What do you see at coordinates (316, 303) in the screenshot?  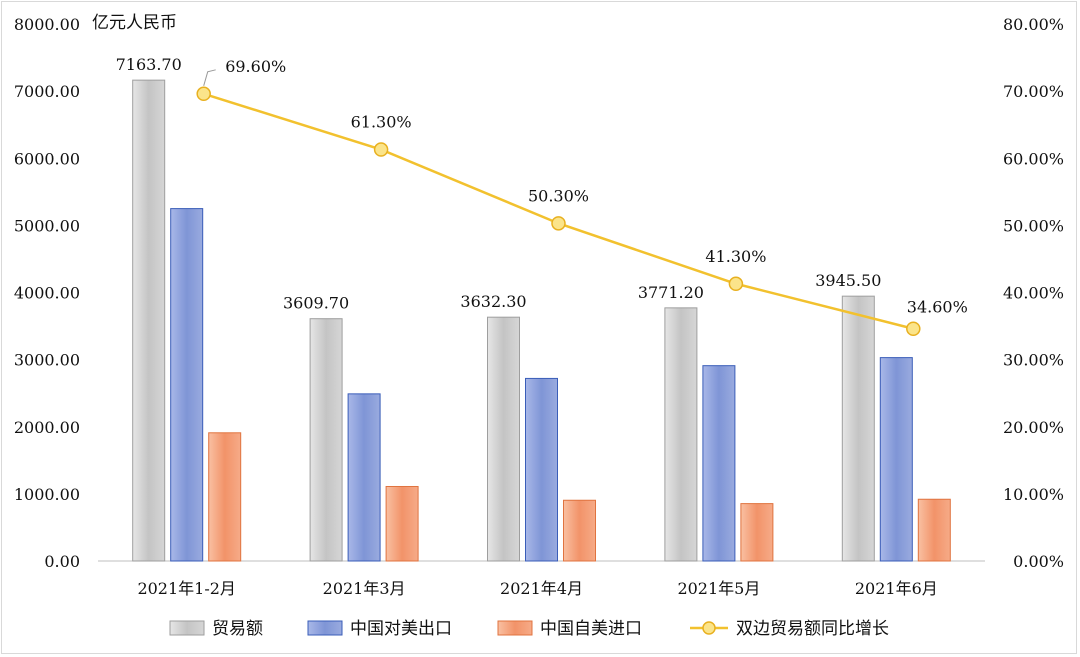 I see `bar-data-label: 3609.70` at bounding box center [316, 303].